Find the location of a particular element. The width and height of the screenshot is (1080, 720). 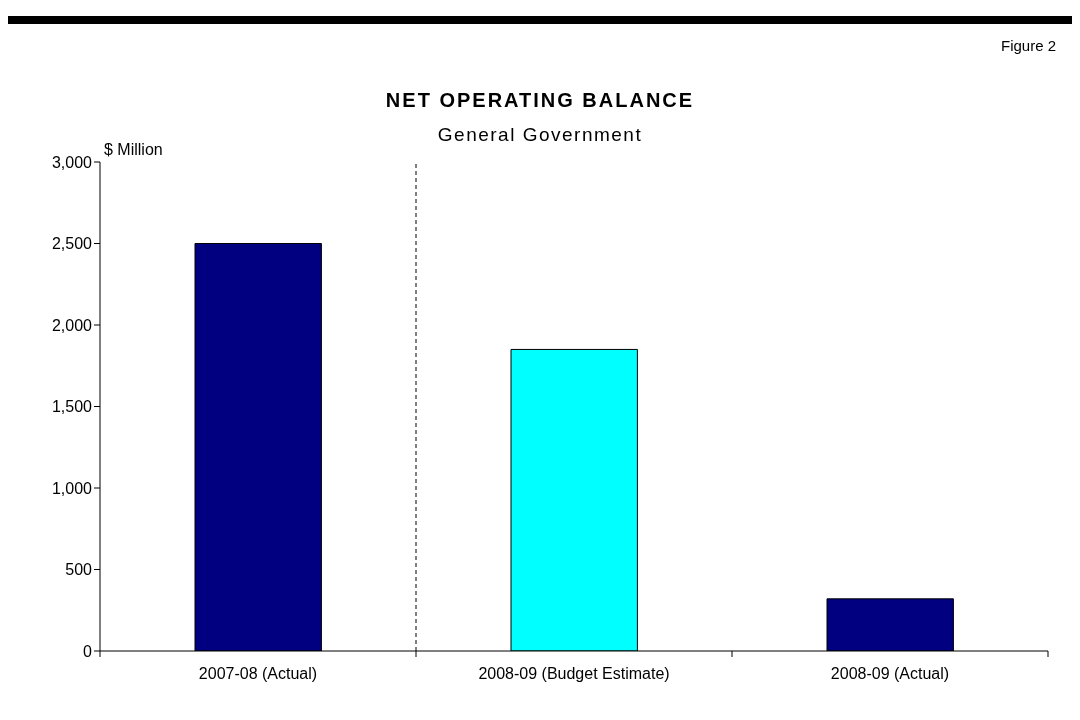

x-tick-label: 2008-09 (Budget Estimate) is located at coordinates (574, 673).